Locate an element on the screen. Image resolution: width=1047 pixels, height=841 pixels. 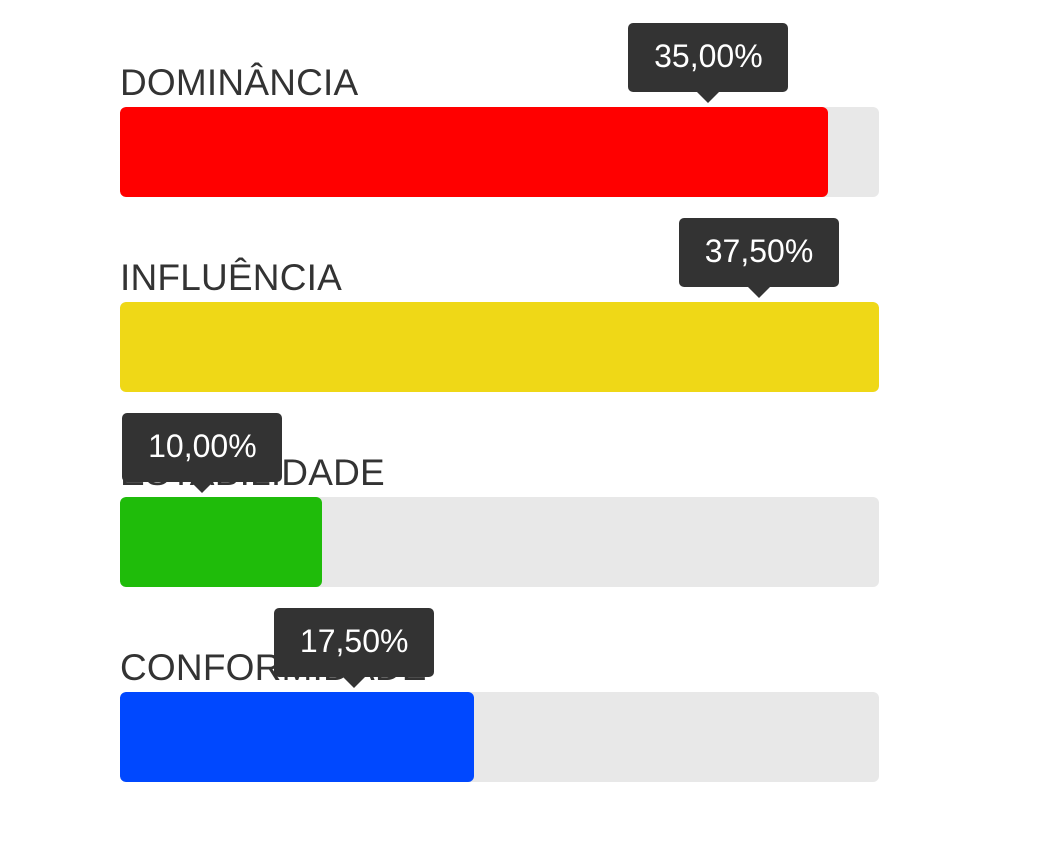
value-label: 37,50% is located at coordinates (759, 251).